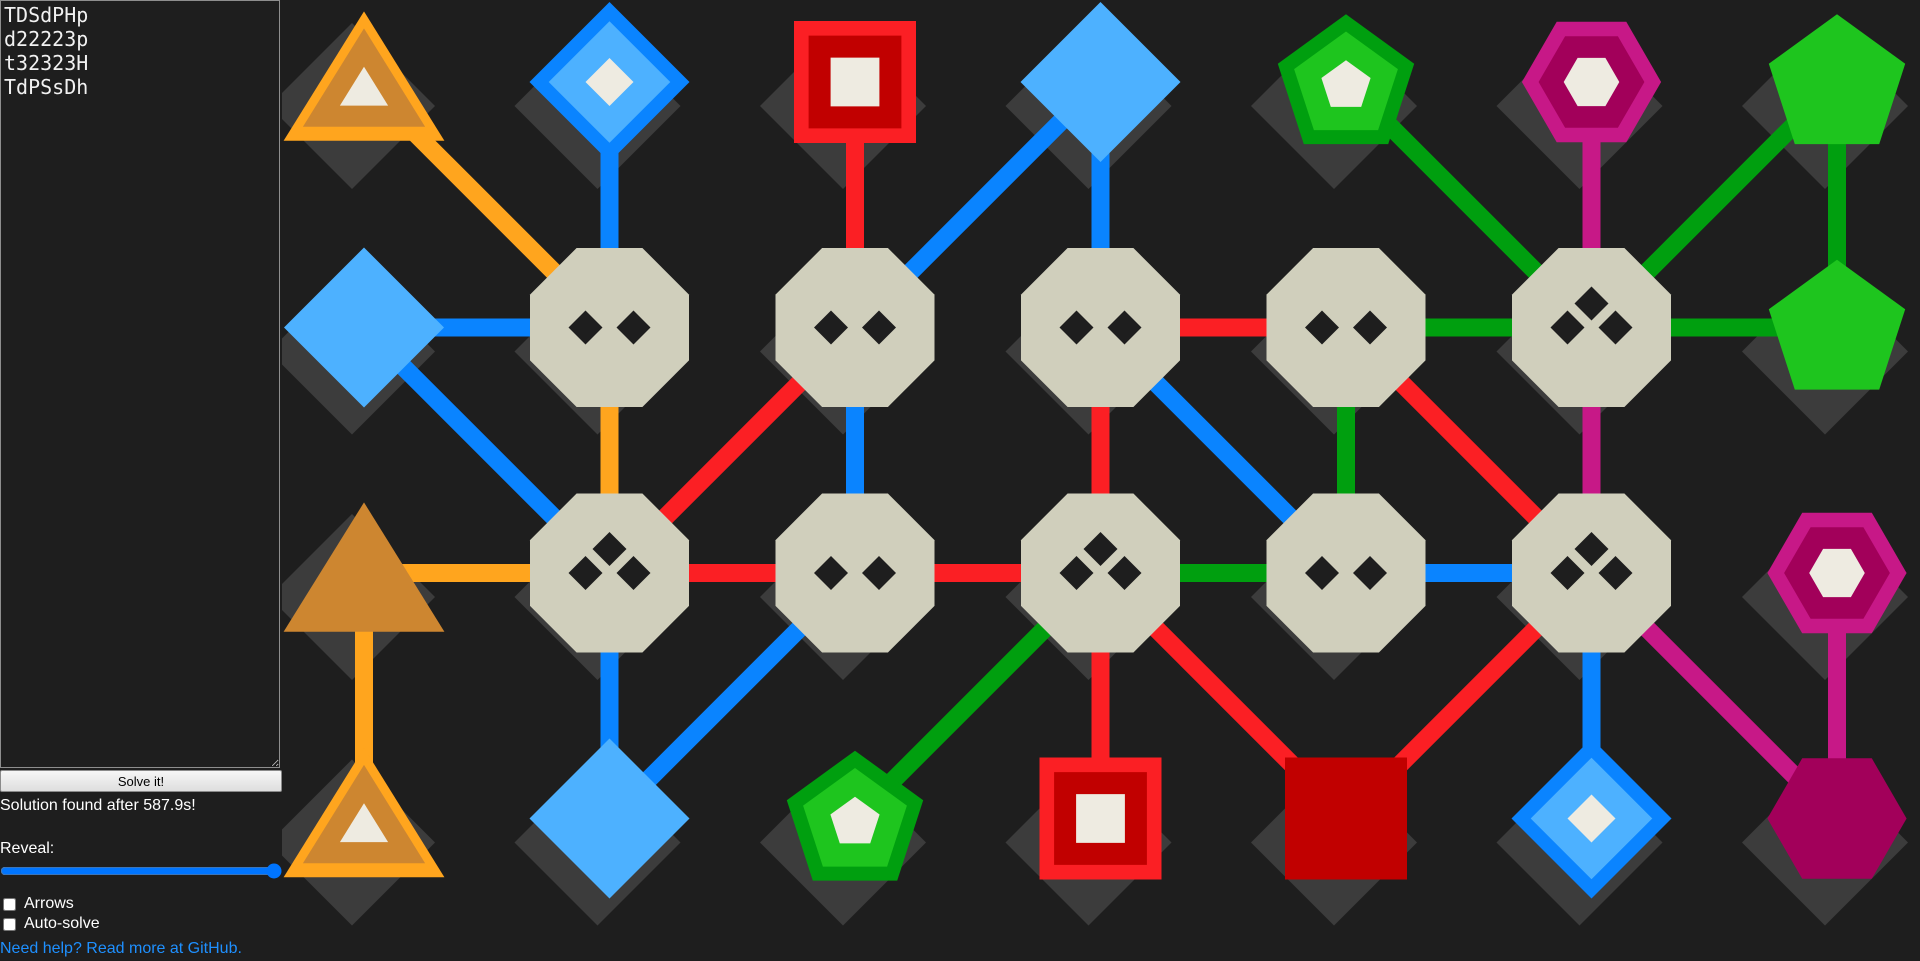  What do you see at coordinates (62, 923) in the screenshot?
I see `autosolve-label: Auto-solve` at bounding box center [62, 923].